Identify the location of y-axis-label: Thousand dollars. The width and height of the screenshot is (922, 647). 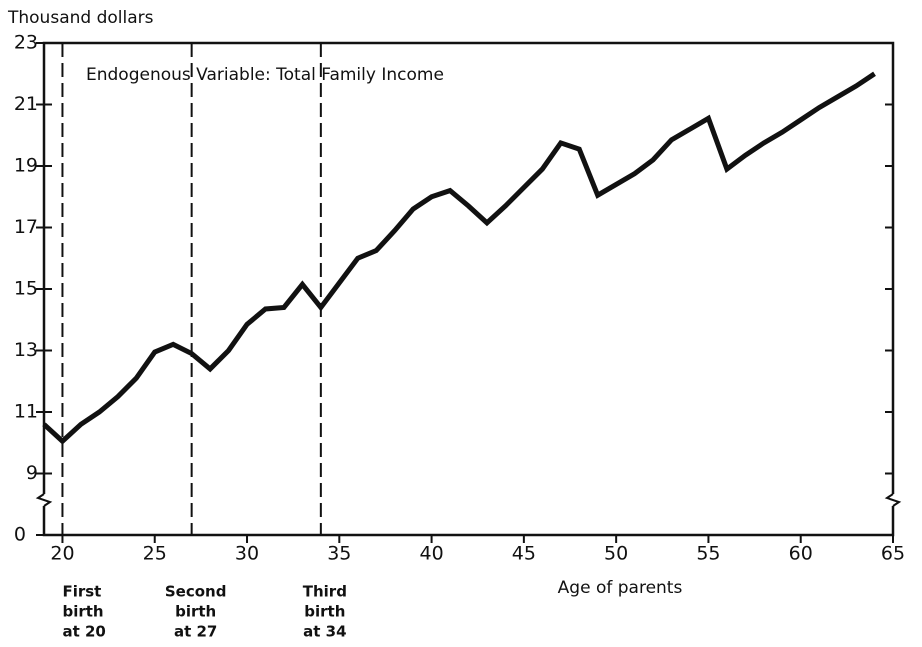
(80, 18).